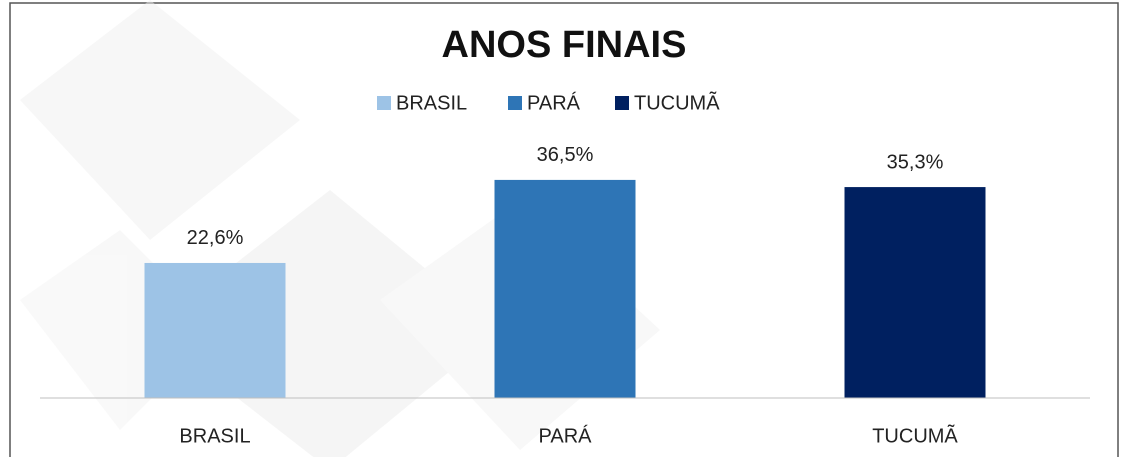 Image resolution: width=1128 pixels, height=457 pixels. Describe the element at coordinates (915, 435) in the screenshot. I see `x-tick-label: TUCUMÃ` at that location.